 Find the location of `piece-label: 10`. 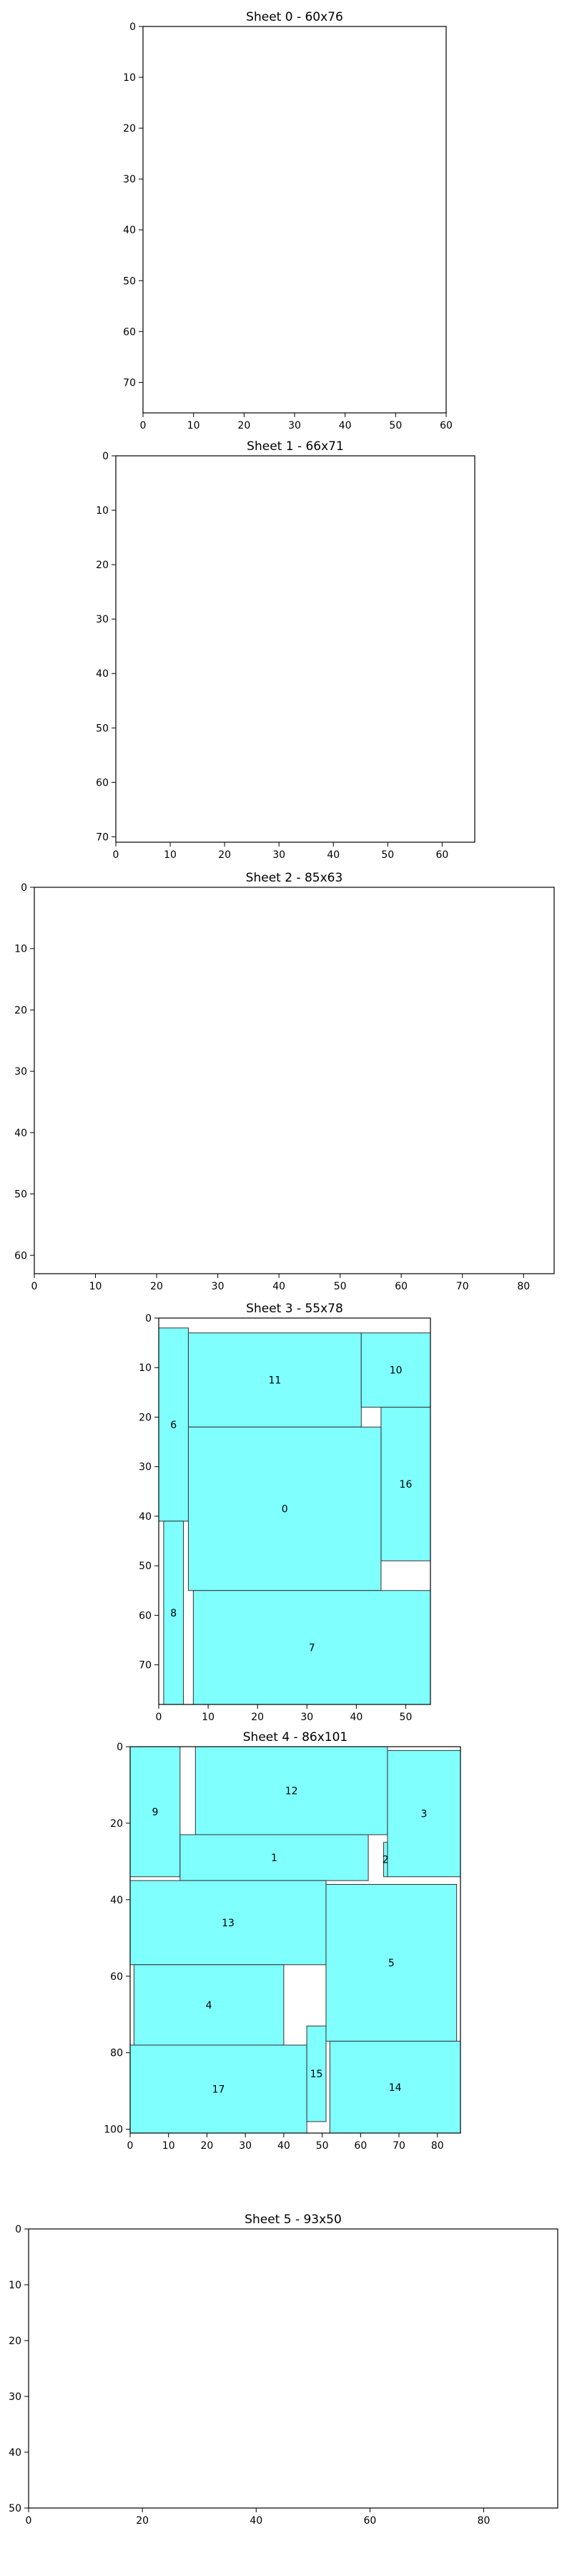

piece-label: 10 is located at coordinates (396, 1371).